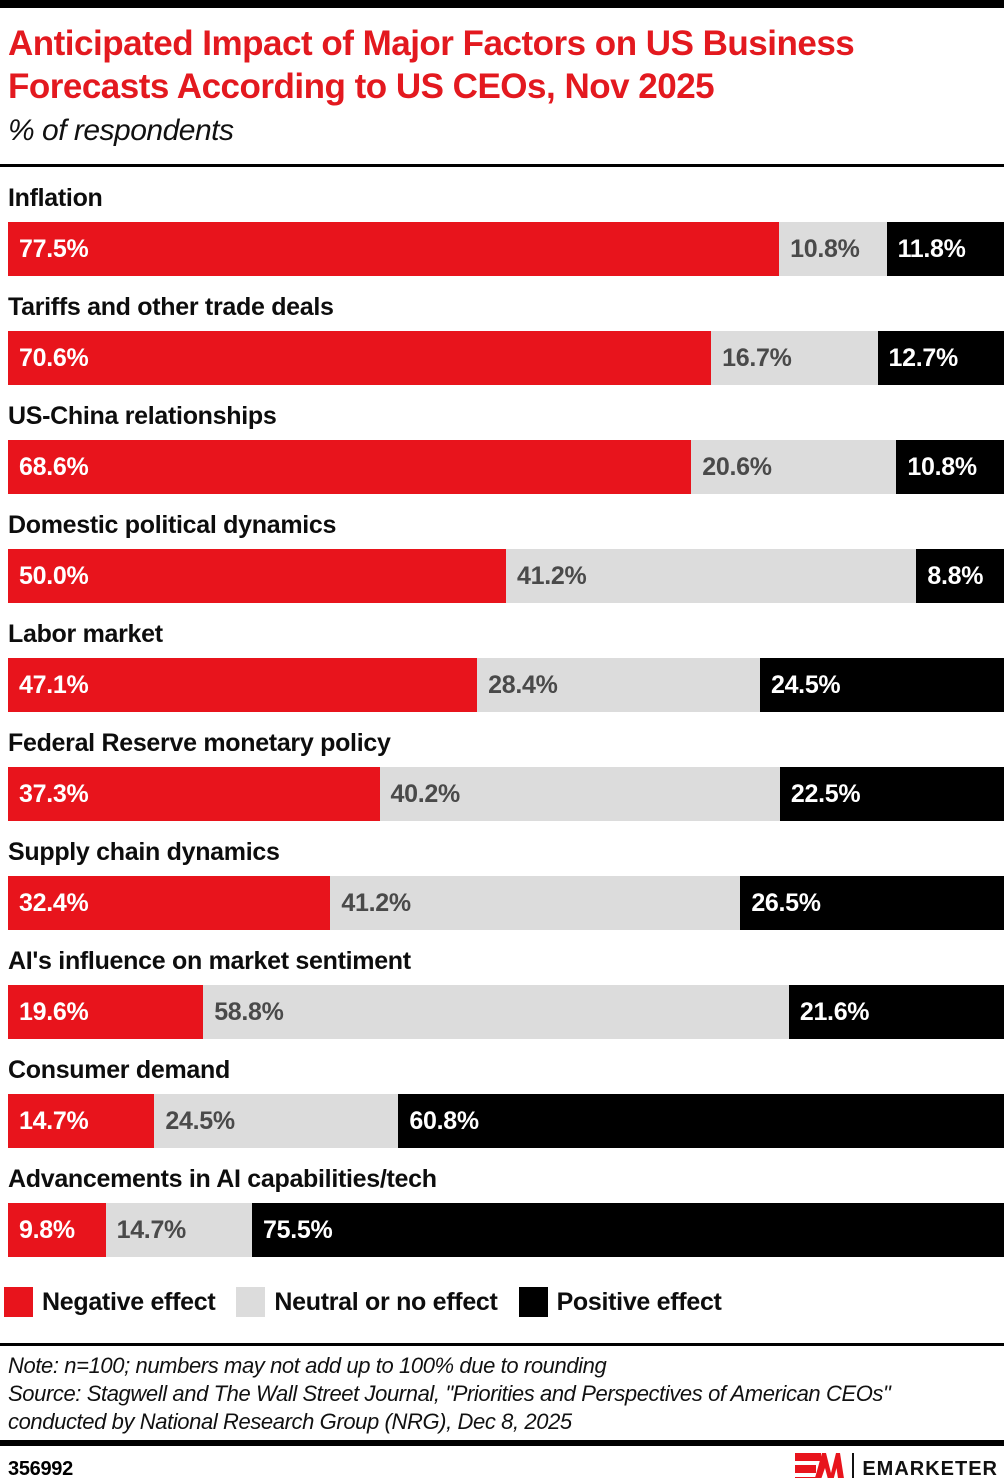  I want to click on segment-positive-effect: 11.8%, so click(945, 249).